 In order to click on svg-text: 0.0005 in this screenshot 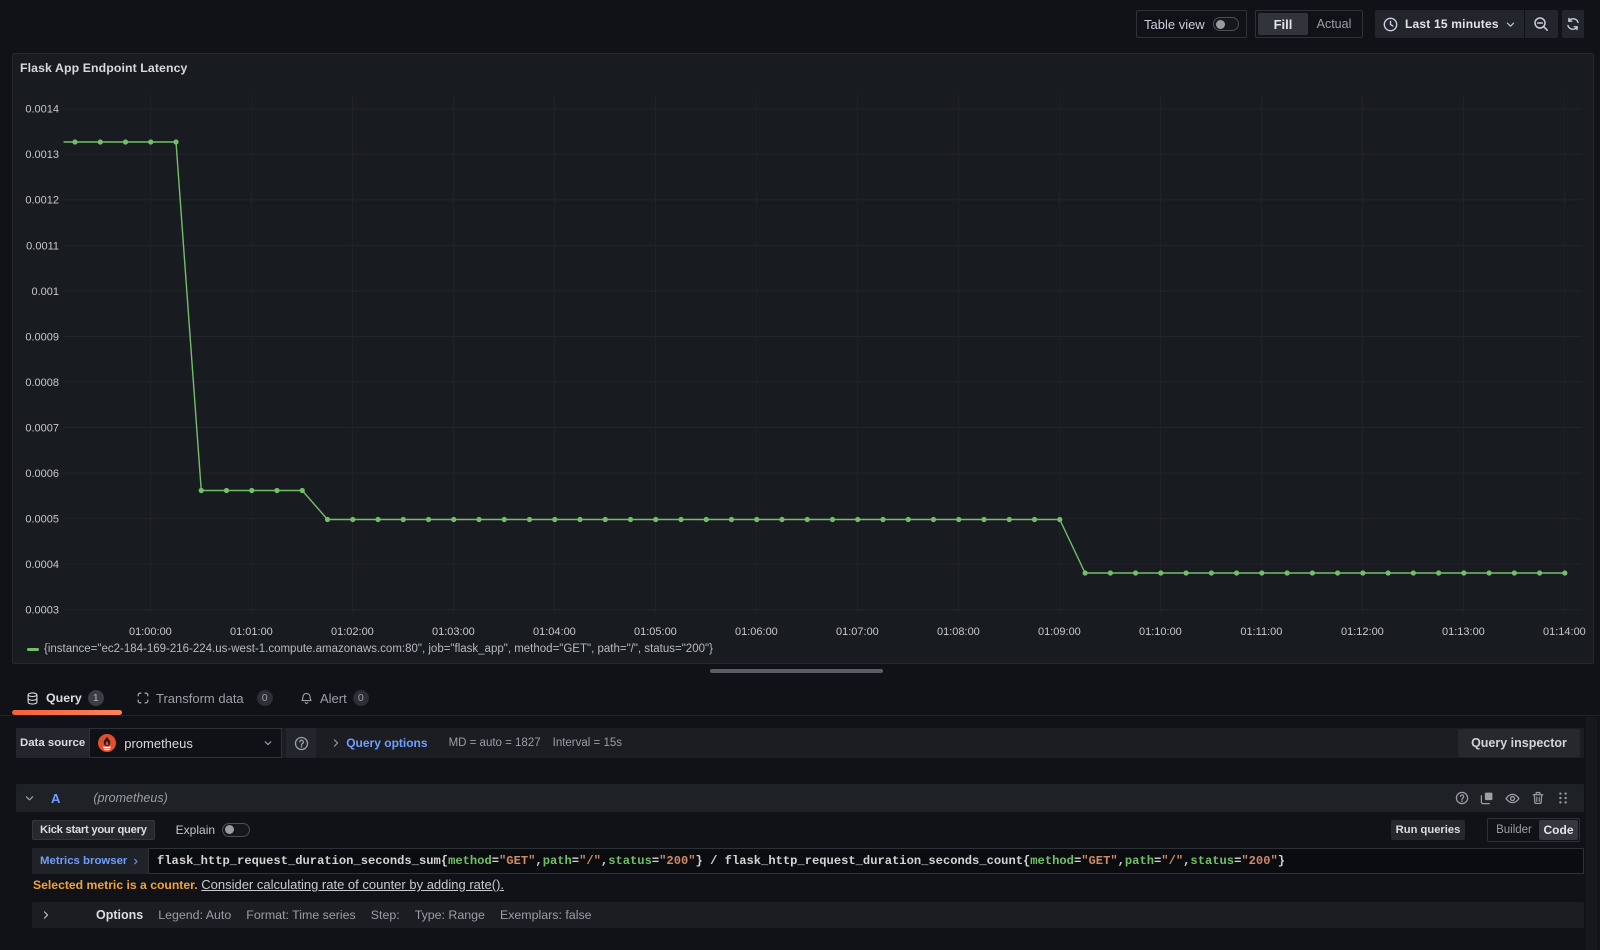, I will do `click(42, 519)`.